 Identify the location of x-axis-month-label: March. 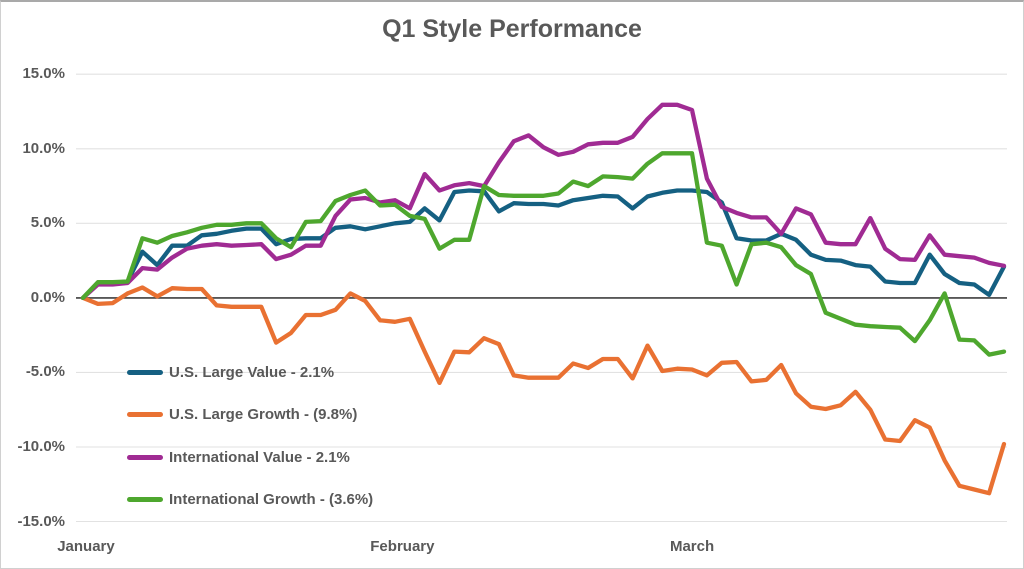
(692, 546).